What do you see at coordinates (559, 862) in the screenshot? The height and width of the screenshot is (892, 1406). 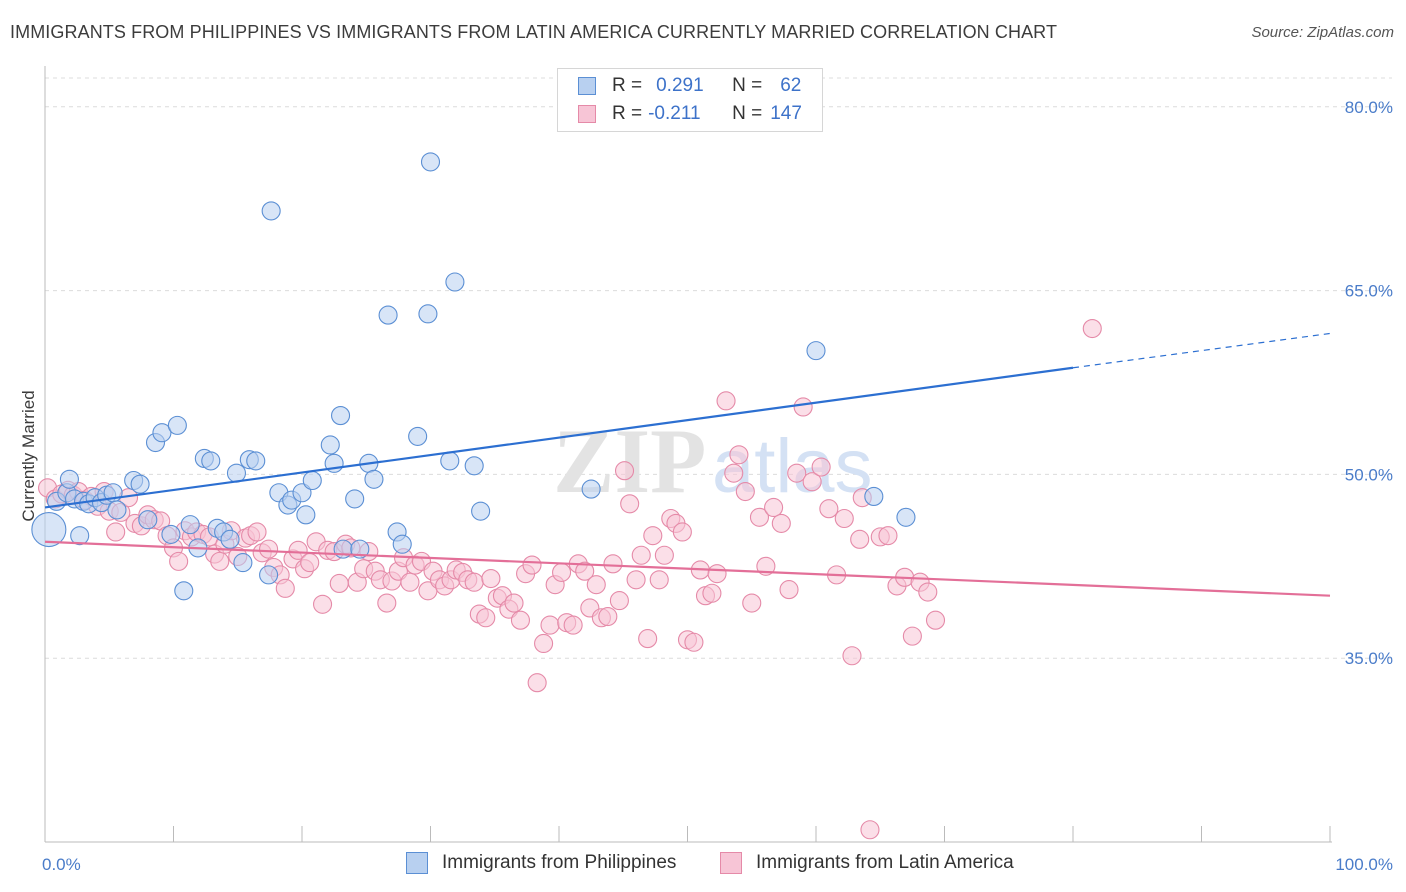 I see `series-name-philippines: Immigrants from Philippines` at bounding box center [559, 862].